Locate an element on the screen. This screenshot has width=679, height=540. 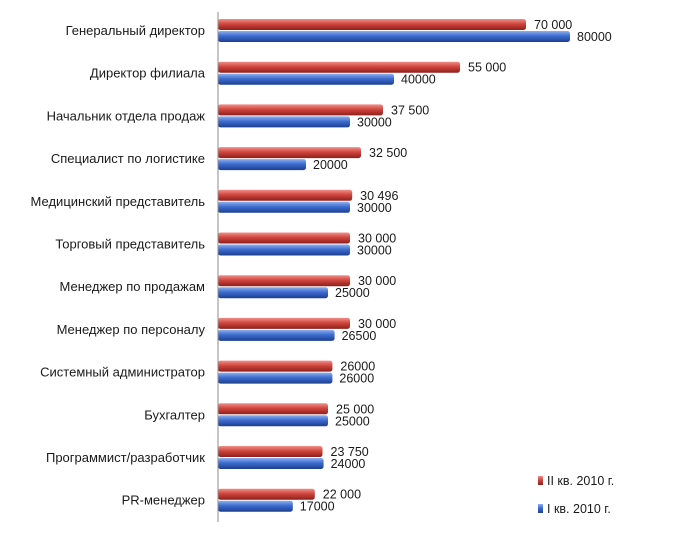
value-label-q1: 26000 is located at coordinates (356, 379).